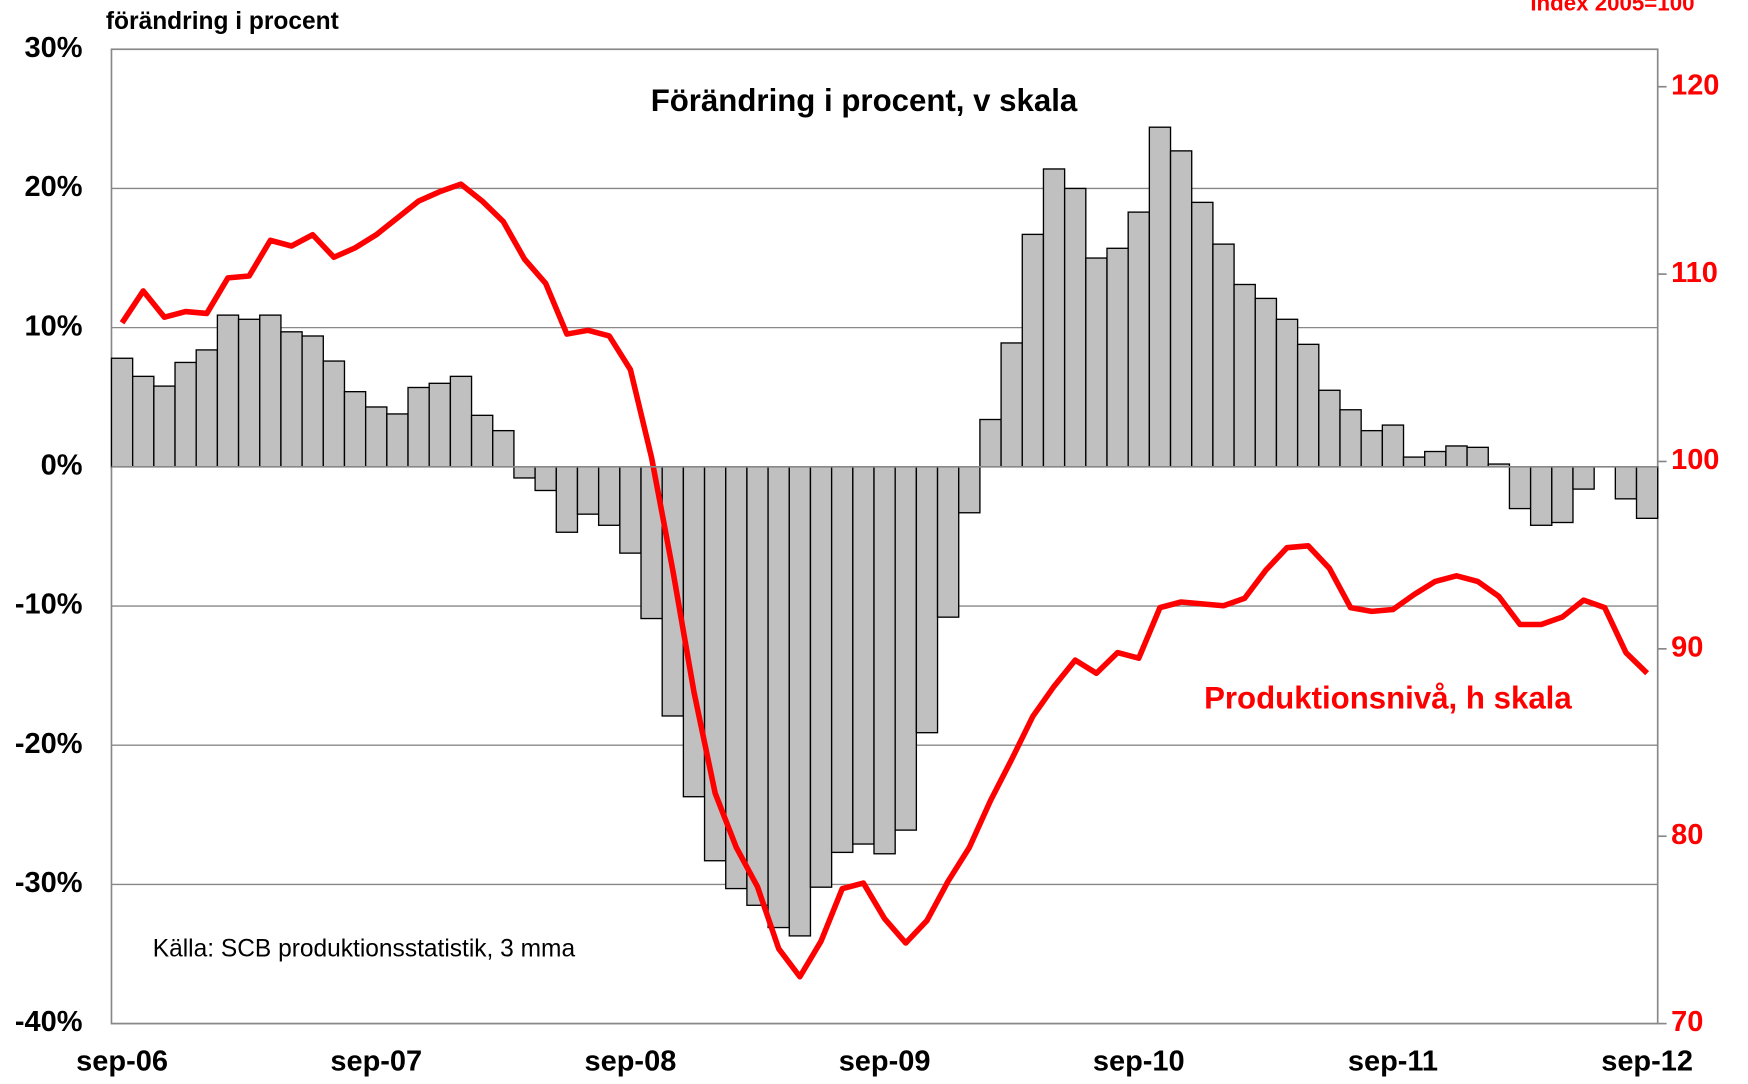 The width and height of the screenshot is (1748, 1084). Describe the element at coordinates (54, 48) in the screenshot. I see `y-tick-label: 30%` at that location.